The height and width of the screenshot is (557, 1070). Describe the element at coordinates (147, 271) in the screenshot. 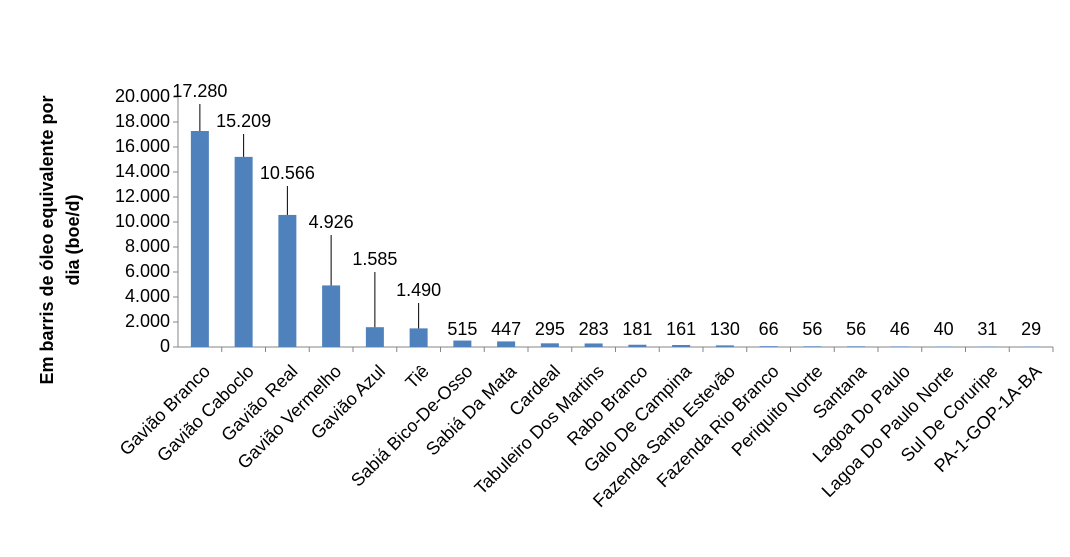

I see `y-tick-label: 6.000` at that location.